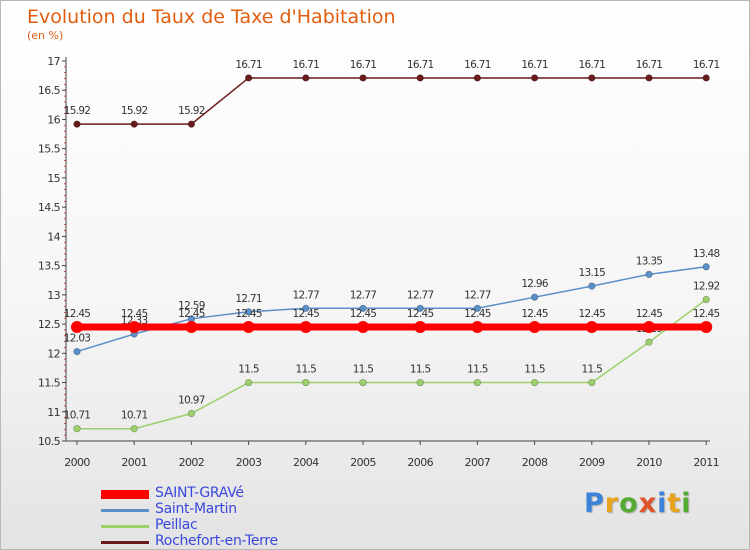 The image size is (750, 550). Describe the element at coordinates (649, 462) in the screenshot. I see `x-tick-label: 2010` at that location.